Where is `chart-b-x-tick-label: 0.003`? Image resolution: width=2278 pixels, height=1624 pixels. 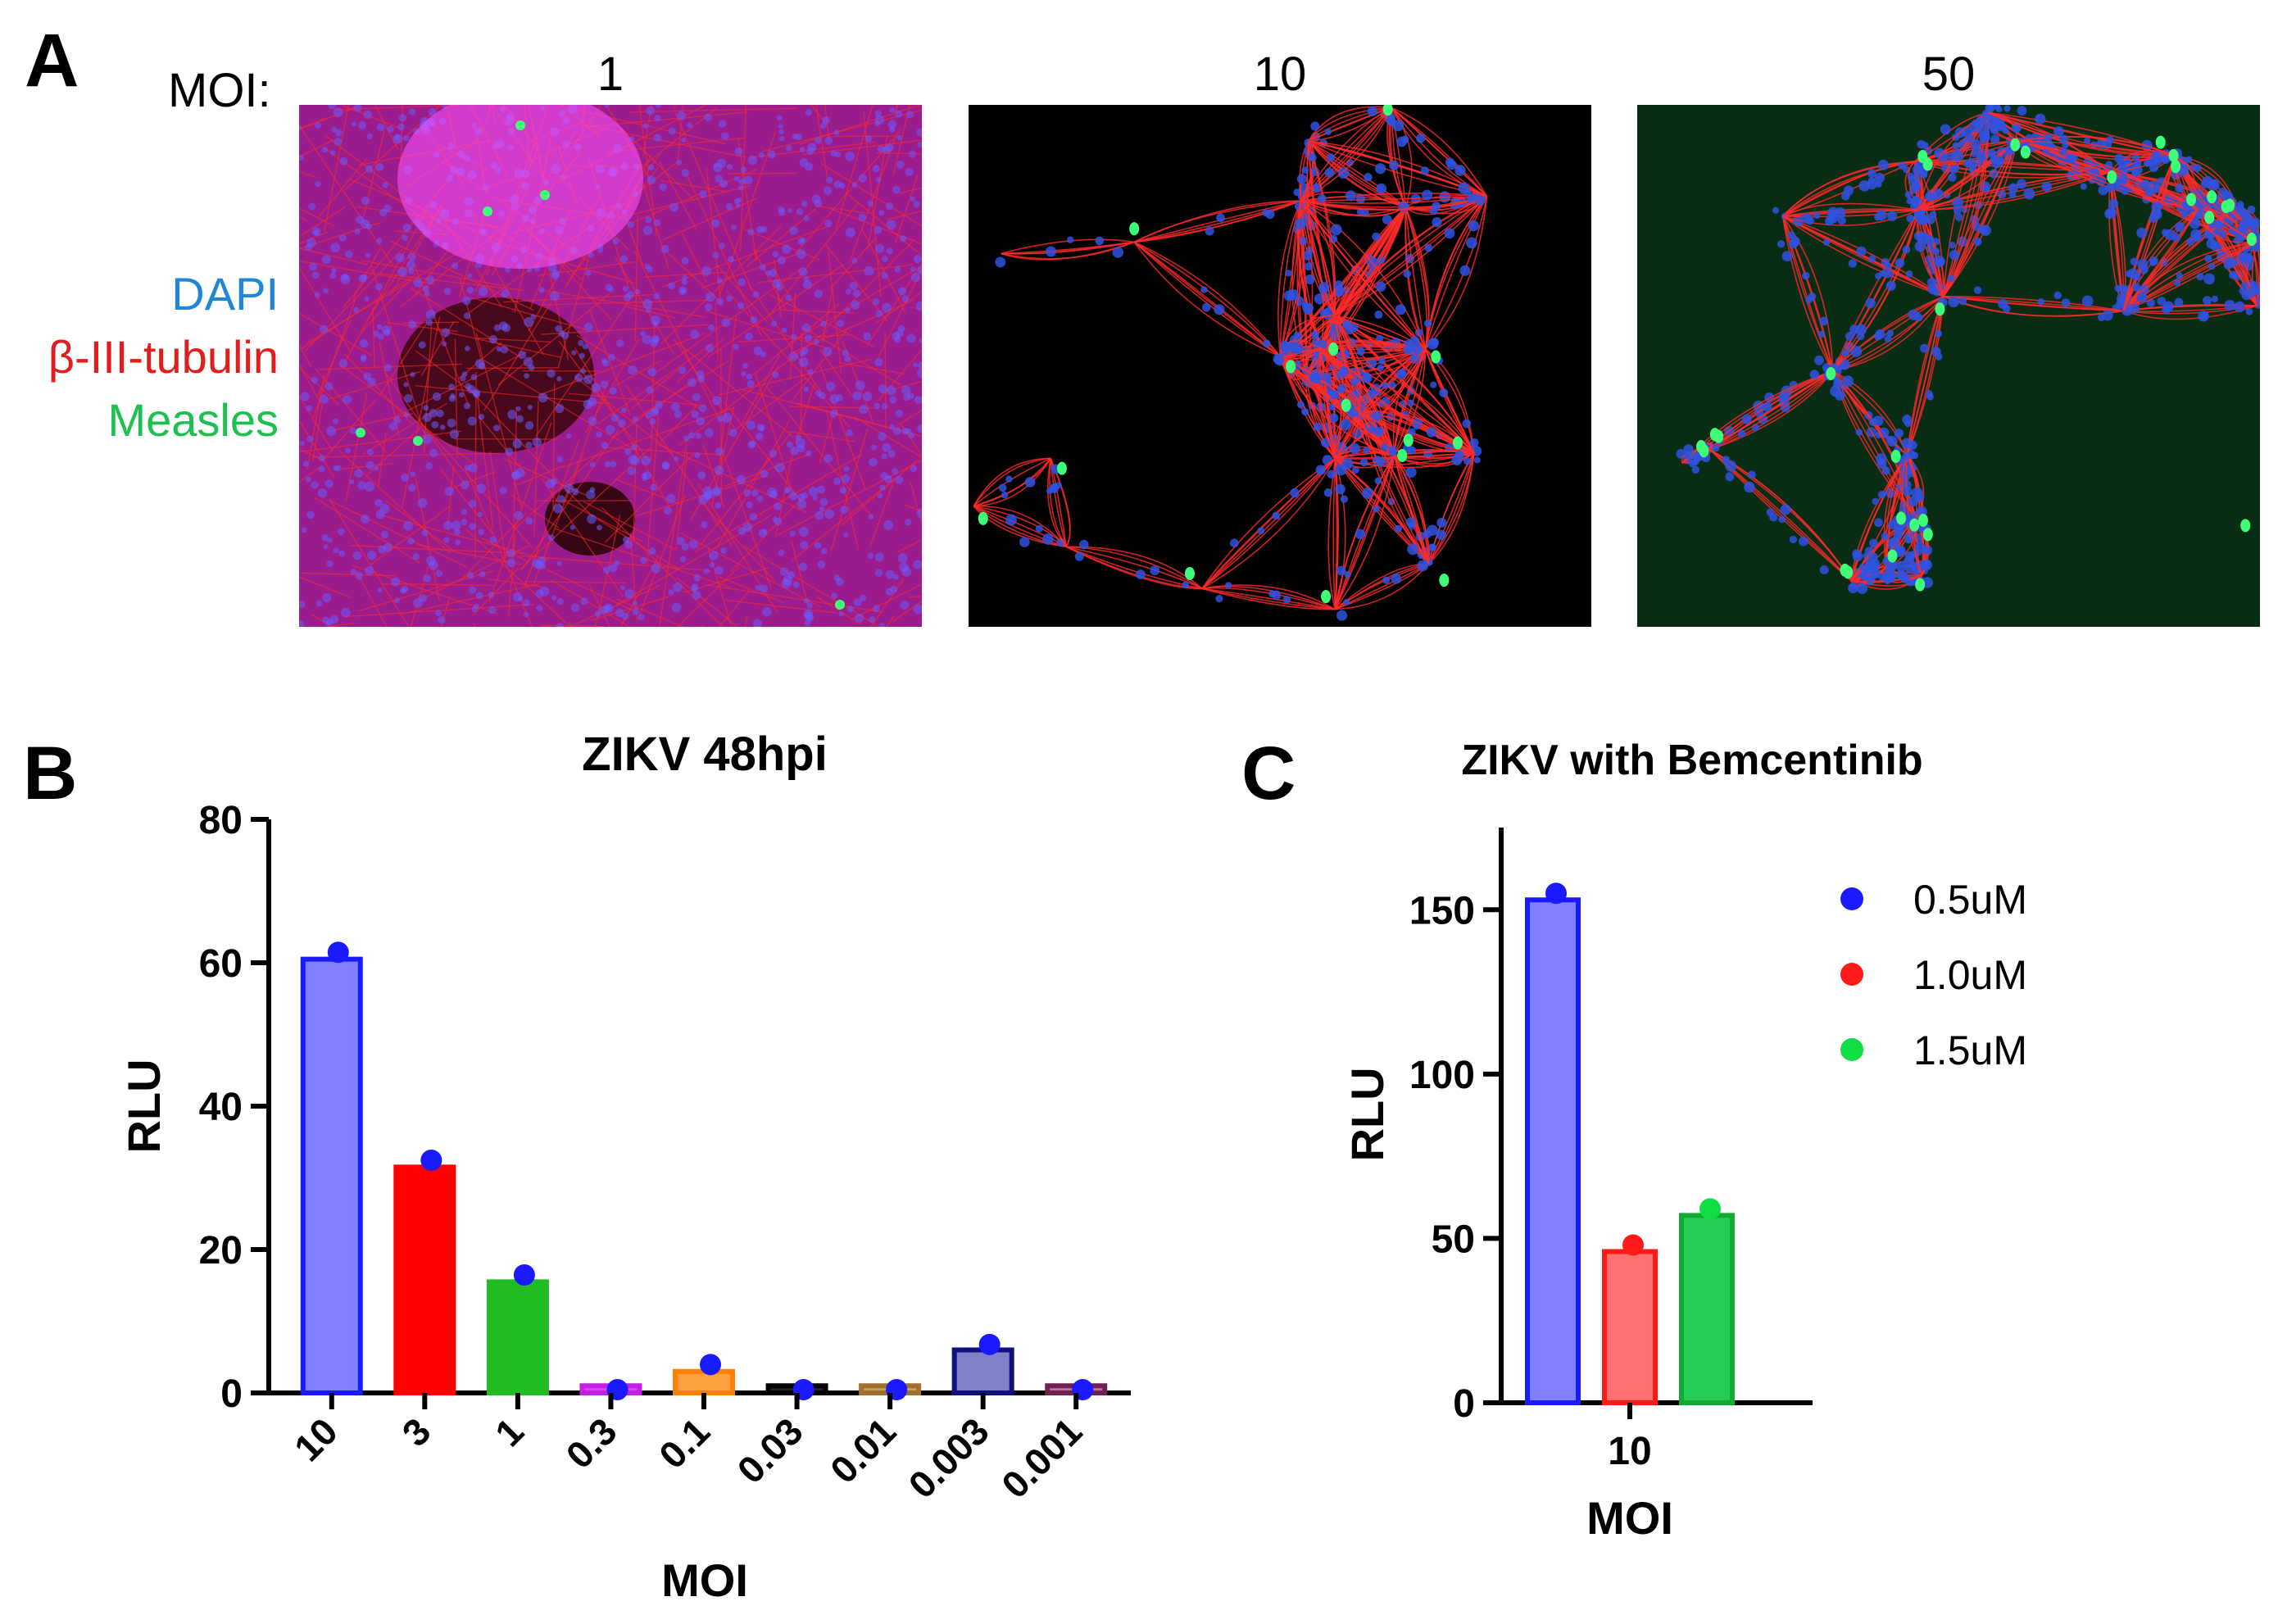 chart-b-x-tick-label: 0.003 is located at coordinates (949, 1458).